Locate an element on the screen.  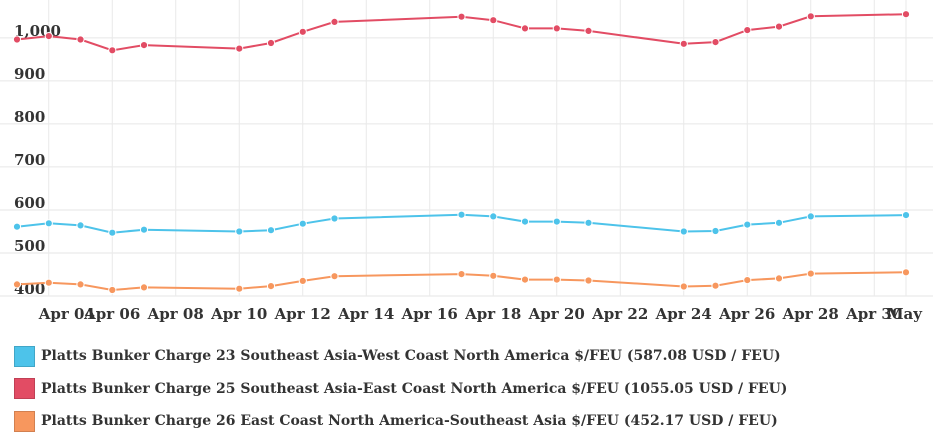
legend-series-value: (1055.05 USD / FEU) is located at coordinates (705, 388).